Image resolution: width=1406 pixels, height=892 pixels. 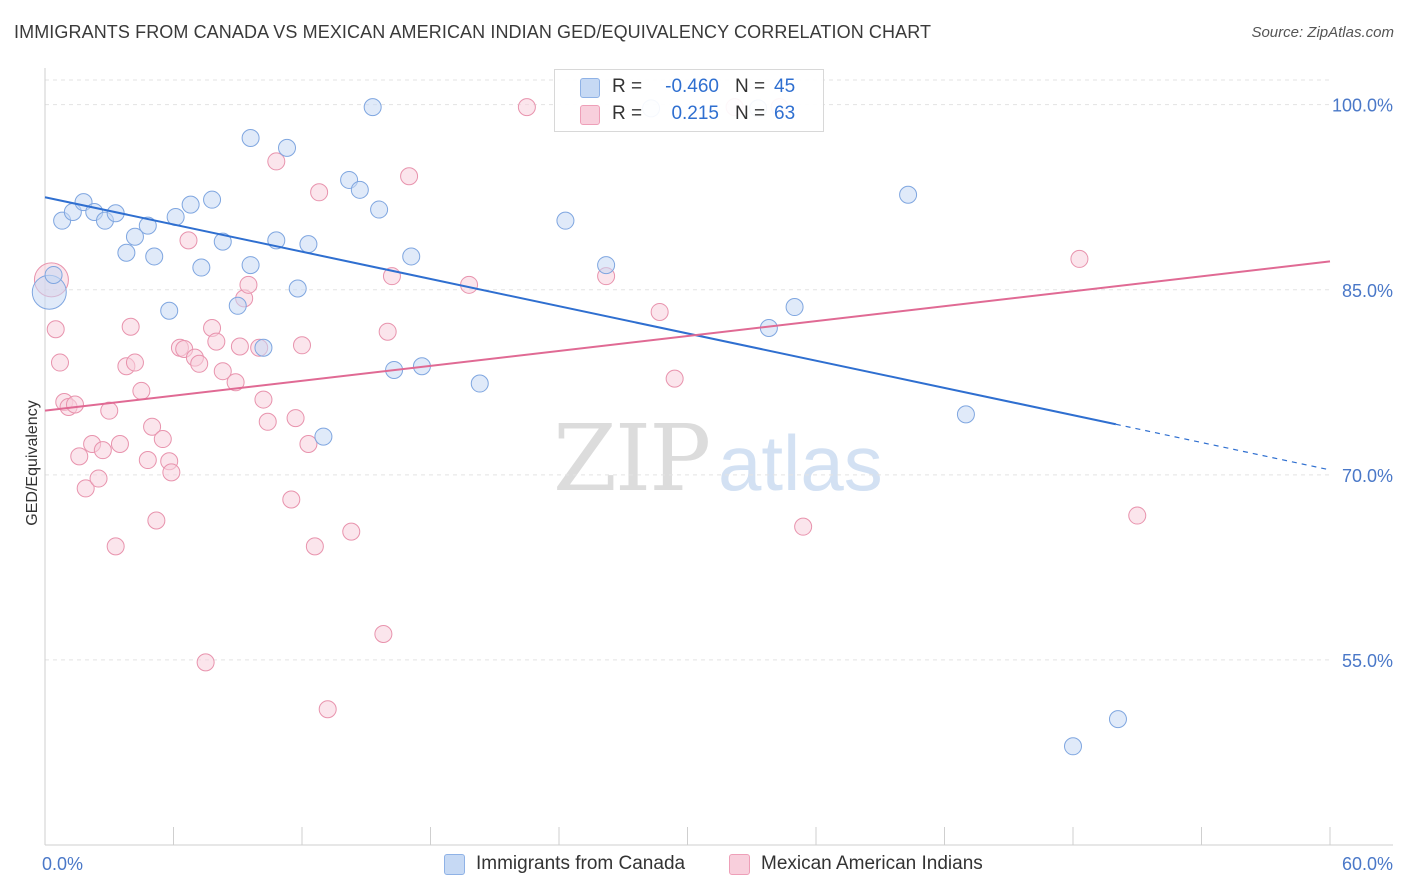 I want to click on source-label: Source: ZipAtlas.com, so click(x=1322, y=32).